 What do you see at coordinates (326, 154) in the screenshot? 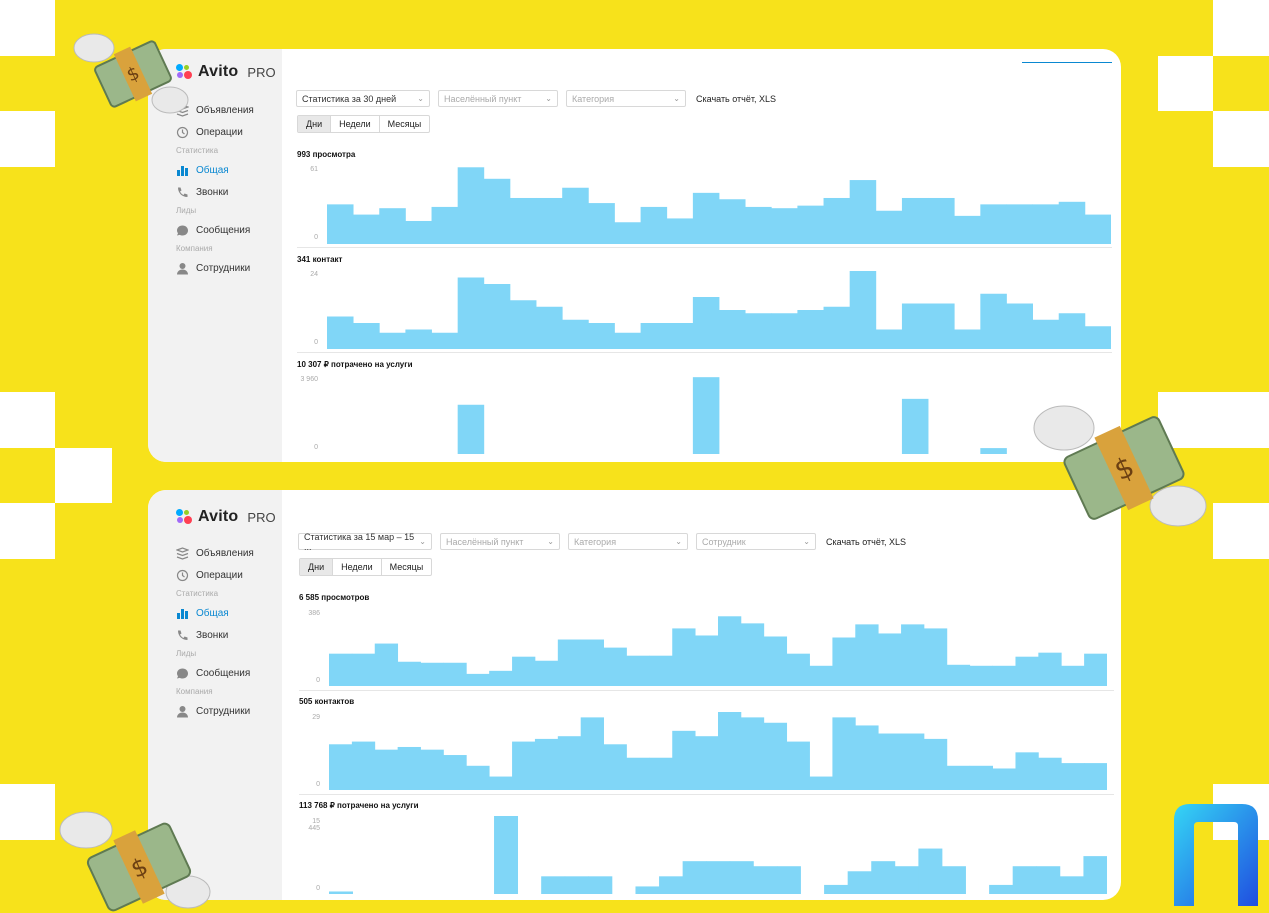
I see `views-title: 993 просмотра` at bounding box center [326, 154].